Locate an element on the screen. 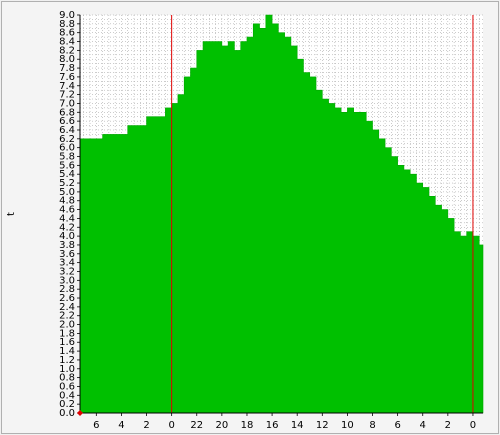 This screenshot has height=435, width=500. x-tick-label: 10 is located at coordinates (347, 425).